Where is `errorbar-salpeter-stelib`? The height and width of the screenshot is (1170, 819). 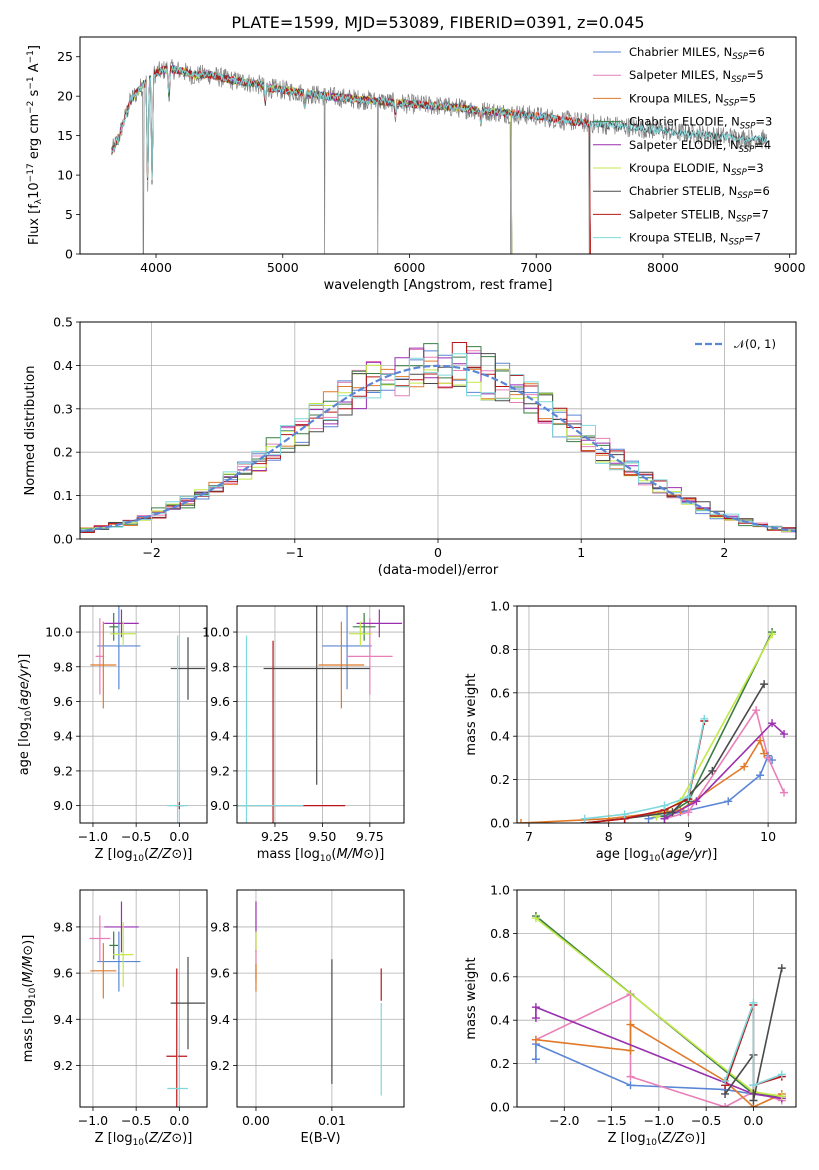 errorbar-salpeter-stelib is located at coordinates (177, 1037).